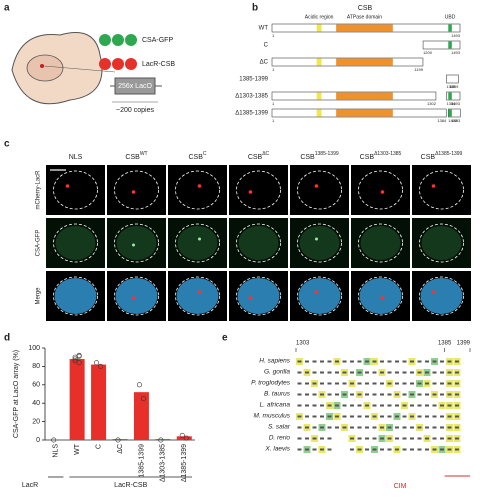 This screenshot has width=480, height=500. I want to click on motif-label: CIM, so click(400, 486).